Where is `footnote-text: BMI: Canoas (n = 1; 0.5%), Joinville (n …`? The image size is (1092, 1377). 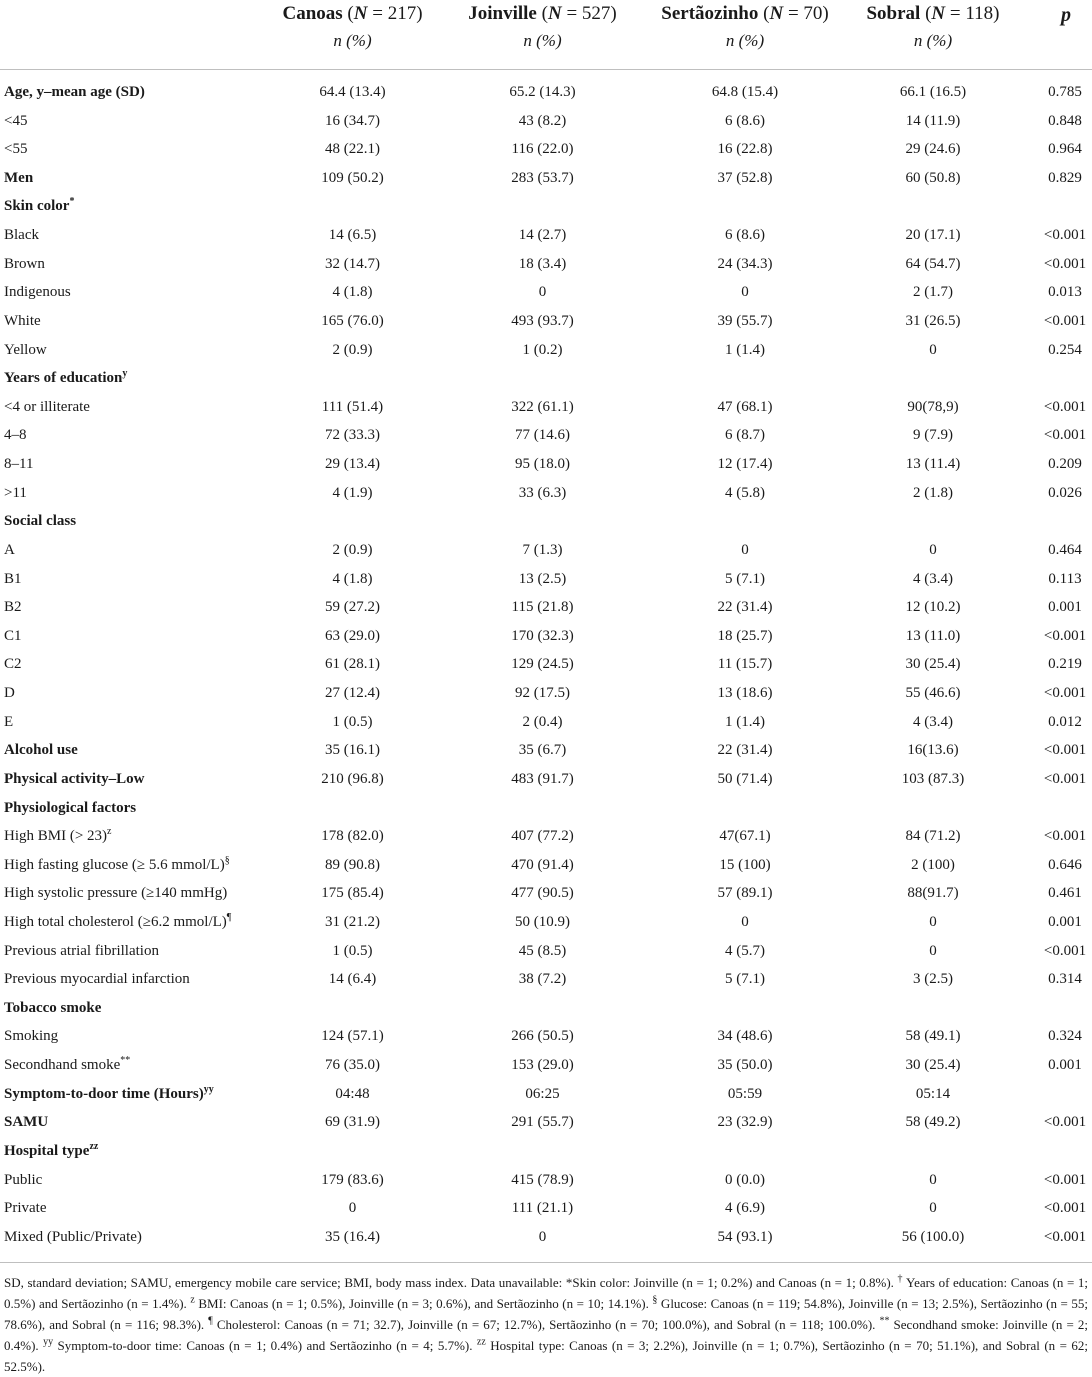
footnote-text: BMI: Canoas (n = 1; 0.5%), Joinville (n … is located at coordinates (423, 1303).